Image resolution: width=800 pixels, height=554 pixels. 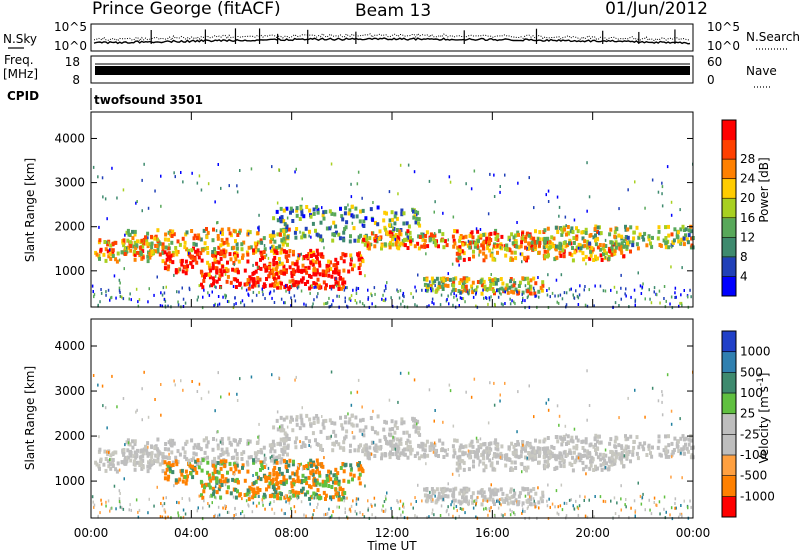 What do you see at coordinates (186, 9) in the screenshot?
I see `figure-title: Prince George (fitACF)` at bounding box center [186, 9].